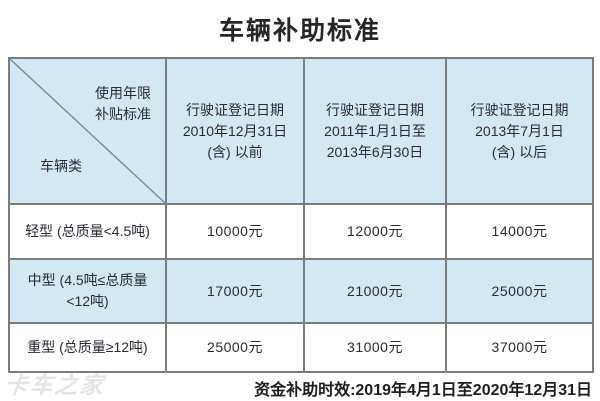  Describe the element at coordinates (87, 291) in the screenshot. I see `row-label-medium: 中型 (4.5吨≤总质量<12吨)` at that location.